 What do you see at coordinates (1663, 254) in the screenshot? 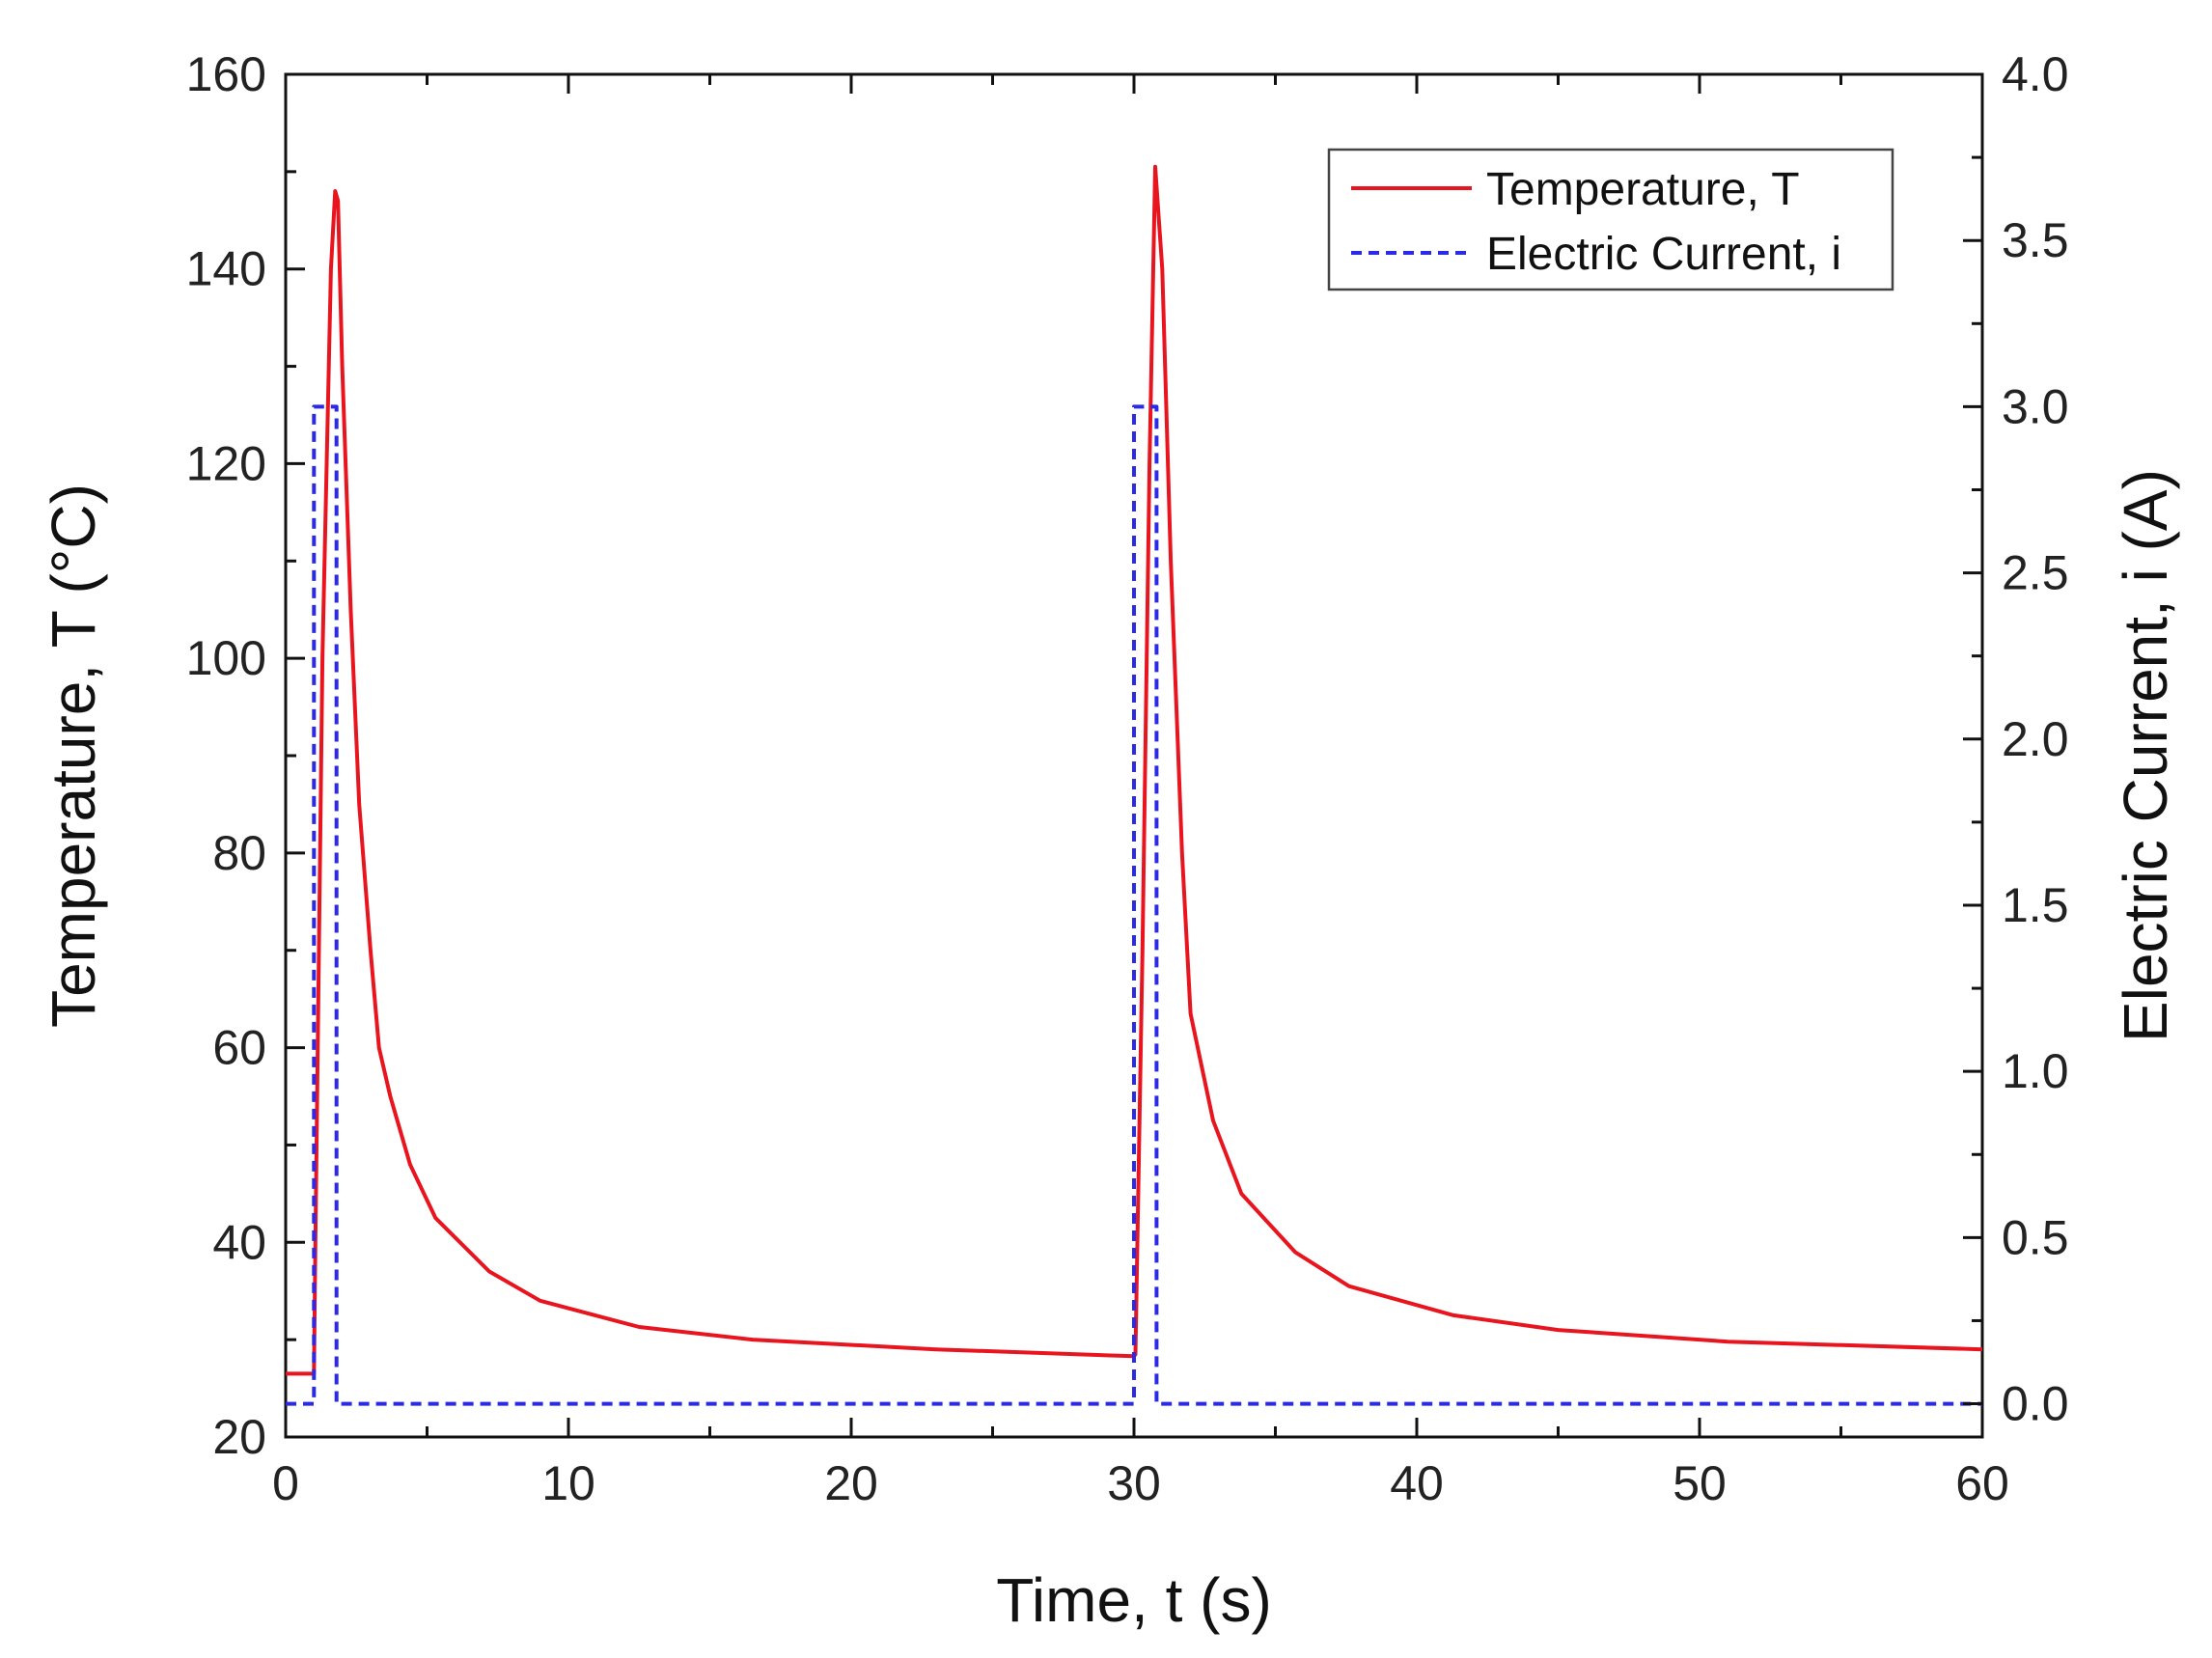
I see `legend-current-label: Electric Current, i` at bounding box center [1663, 254].